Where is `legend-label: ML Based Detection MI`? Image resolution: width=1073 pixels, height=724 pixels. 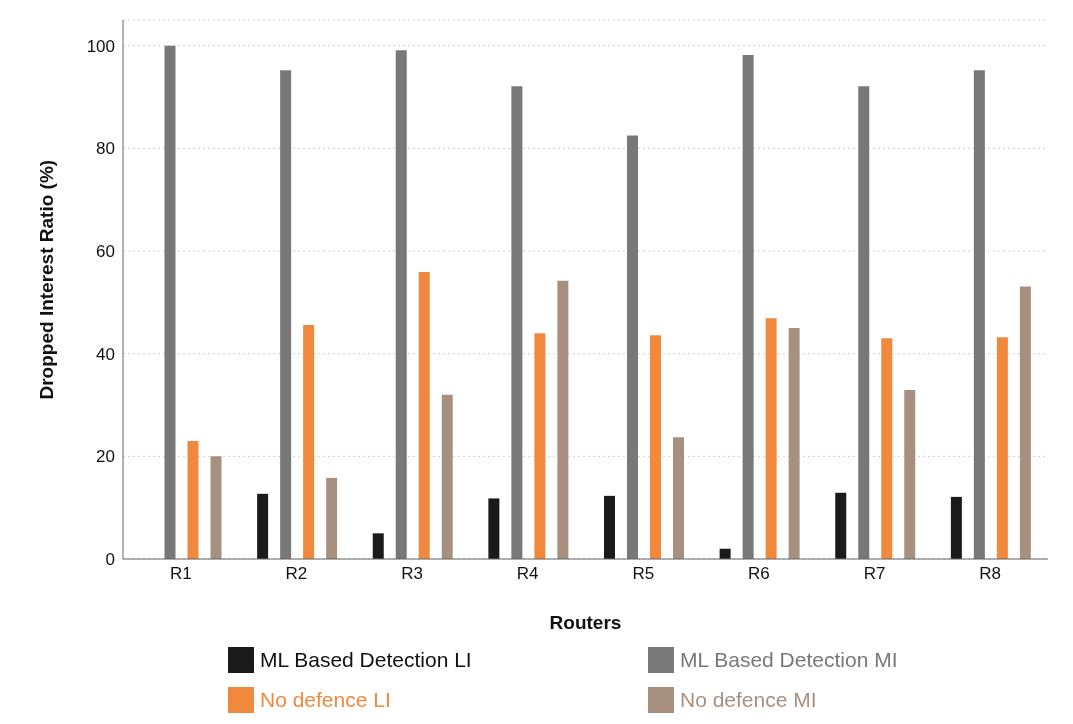 legend-label: ML Based Detection MI is located at coordinates (789, 660).